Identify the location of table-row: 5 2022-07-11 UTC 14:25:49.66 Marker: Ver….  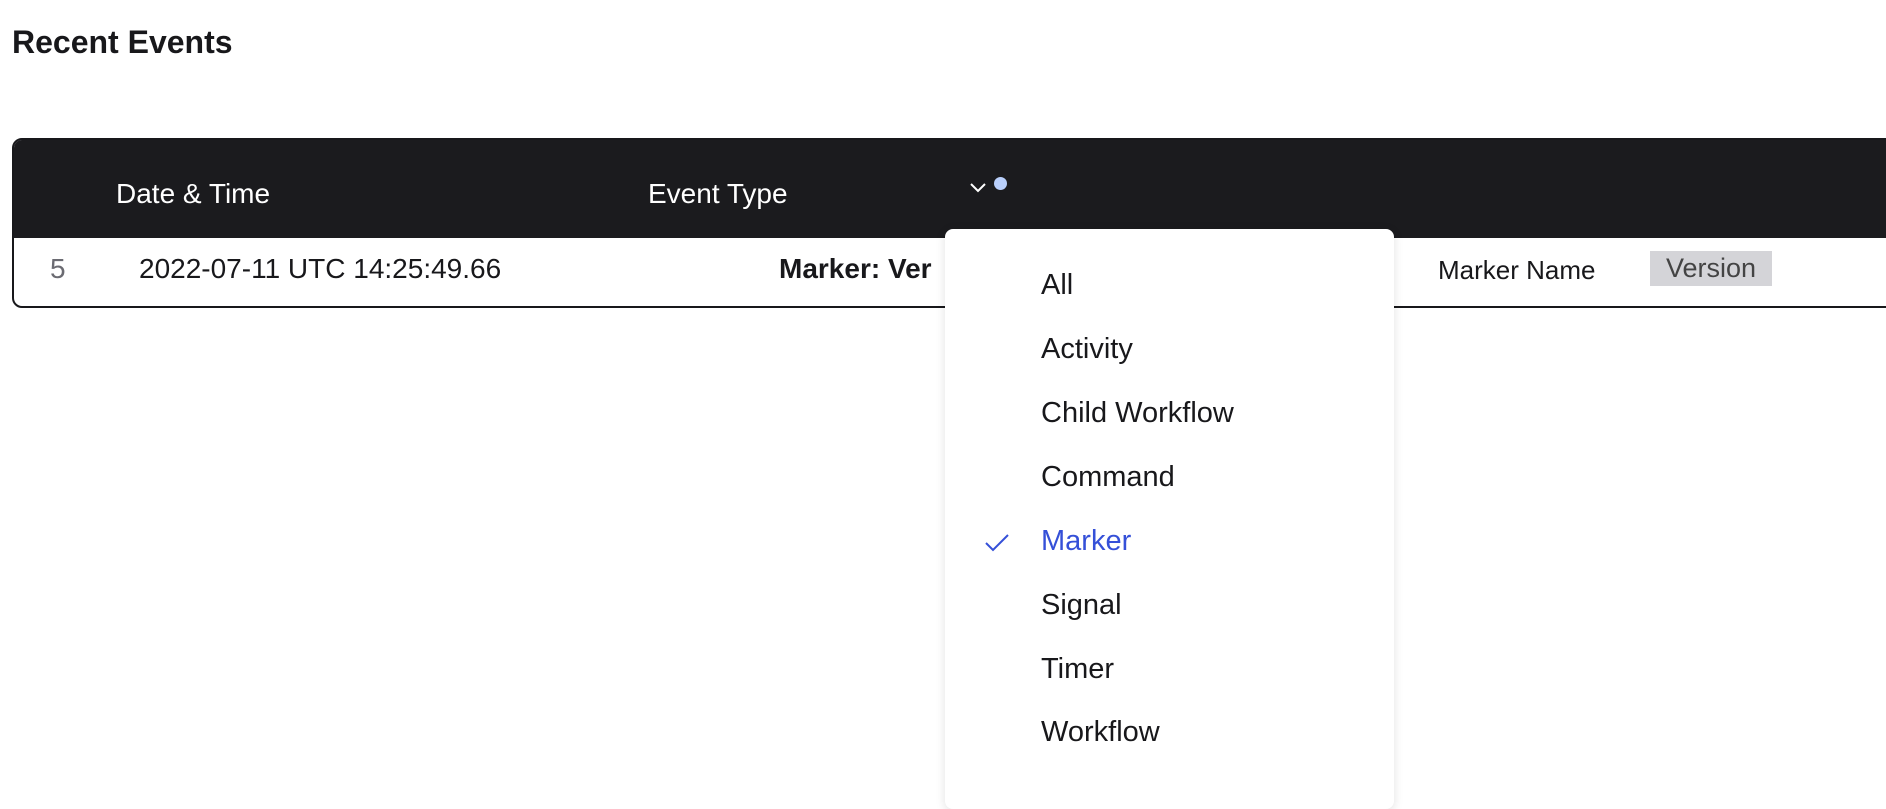
(950, 272).